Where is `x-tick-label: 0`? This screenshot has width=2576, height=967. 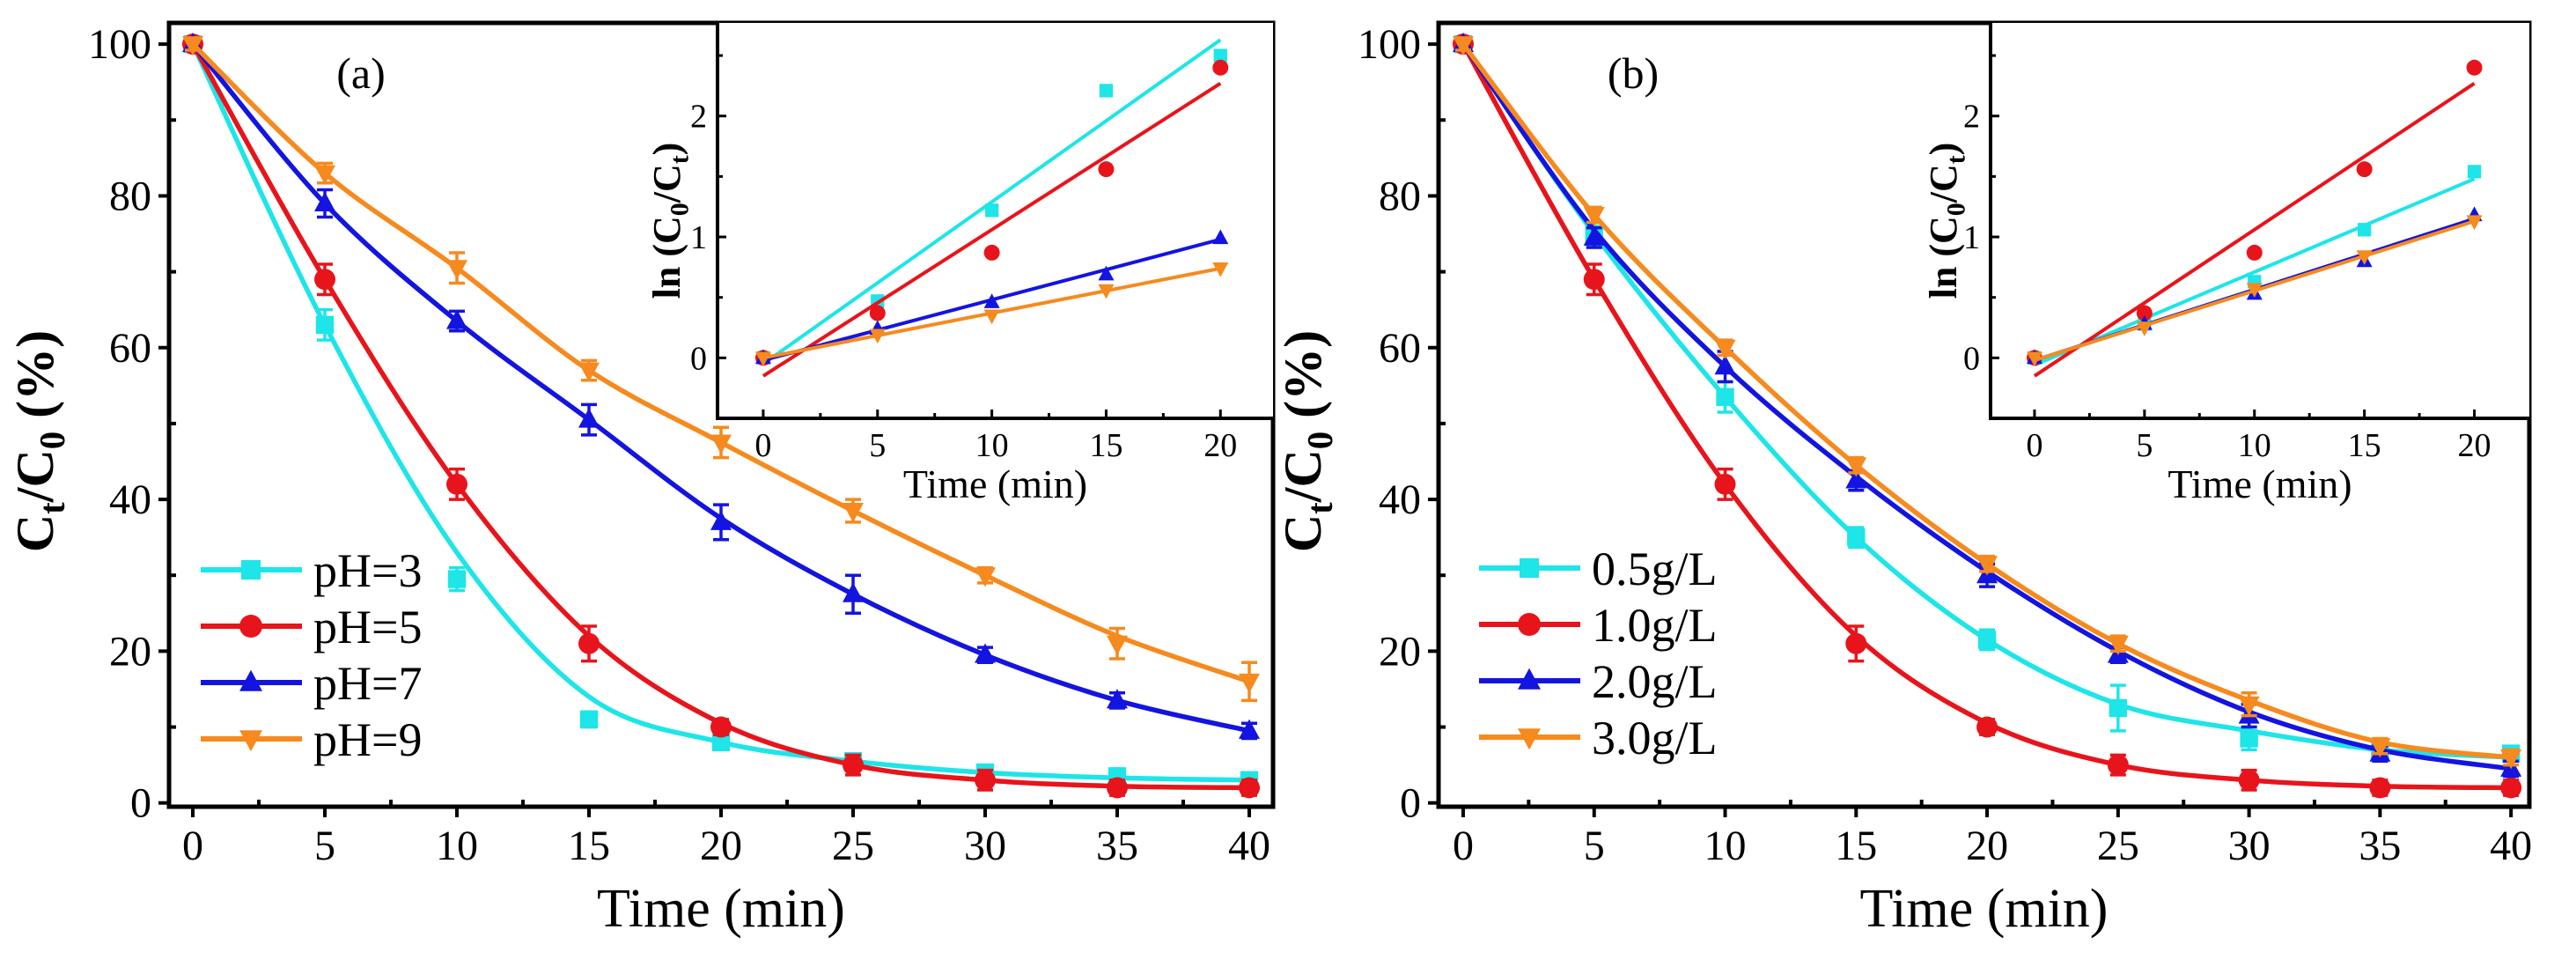 x-tick-label: 0 is located at coordinates (193, 846).